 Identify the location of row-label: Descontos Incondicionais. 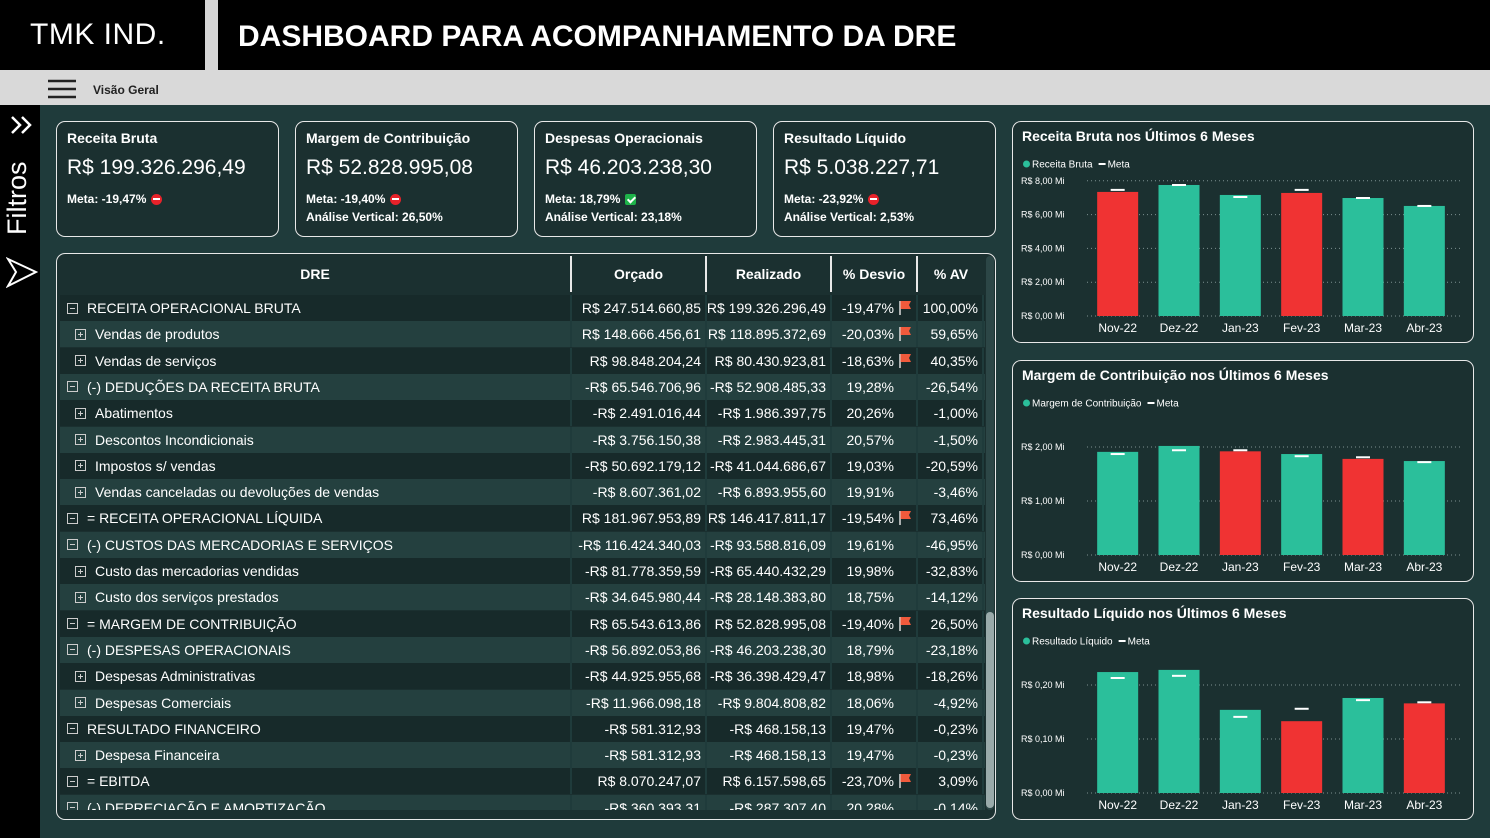
(316, 439).